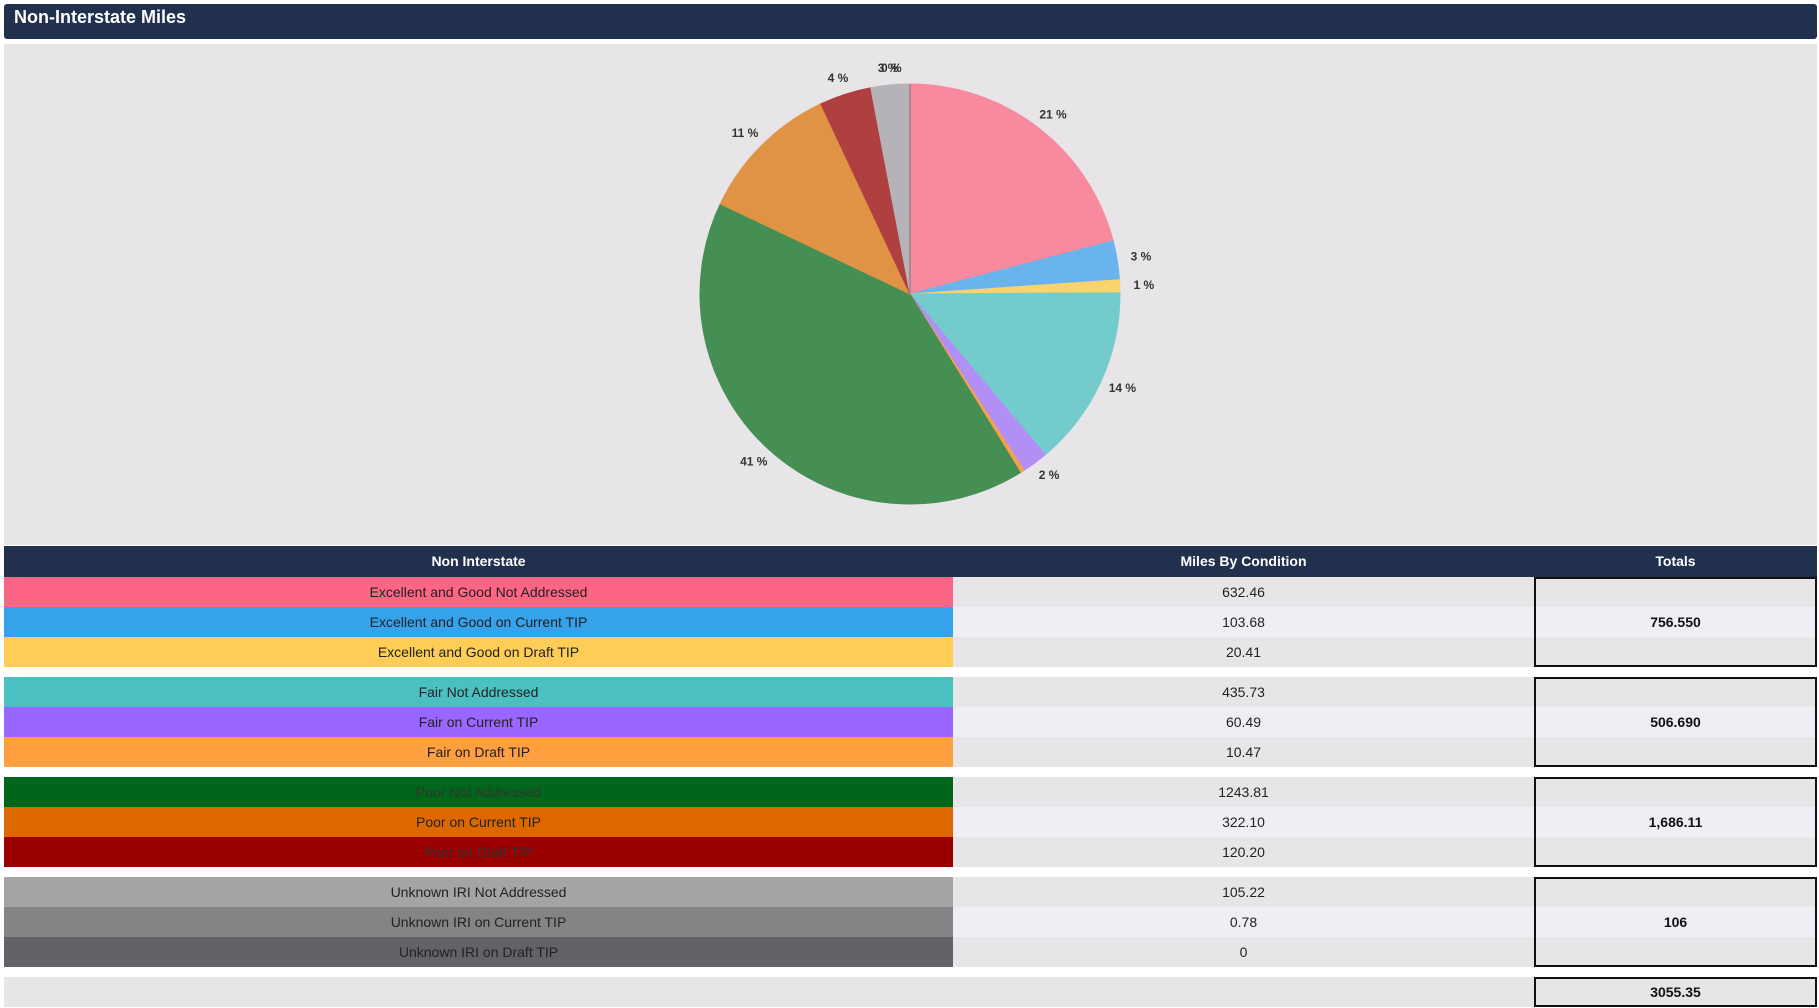  Describe the element at coordinates (745, 133) in the screenshot. I see `slice-label: 11 %` at that location.